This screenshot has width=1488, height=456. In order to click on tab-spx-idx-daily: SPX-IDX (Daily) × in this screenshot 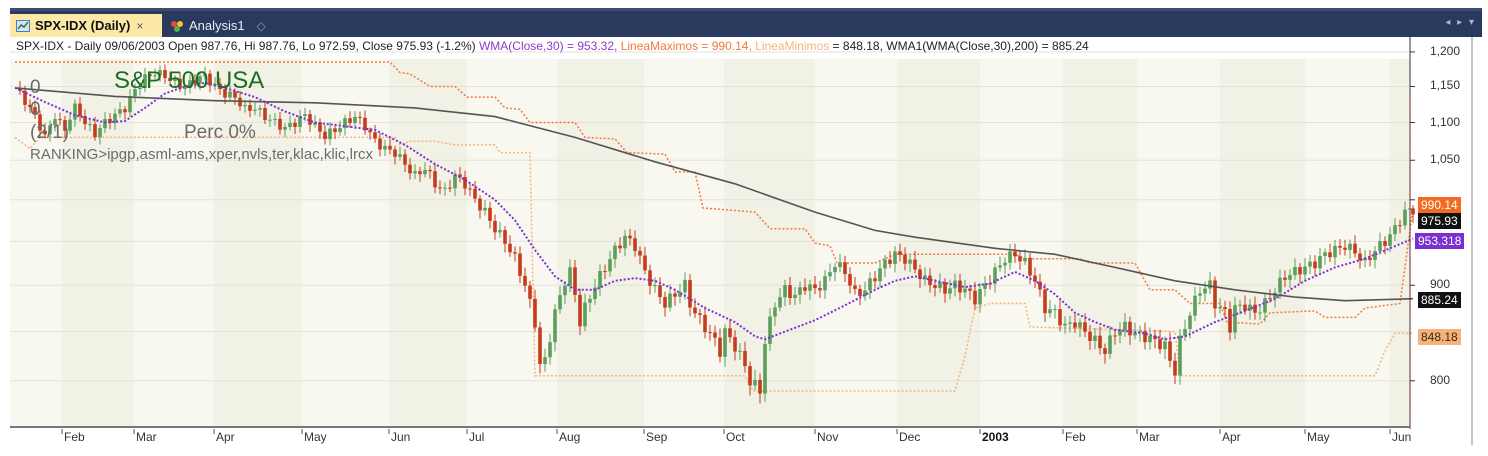, I will do `click(86, 25)`.